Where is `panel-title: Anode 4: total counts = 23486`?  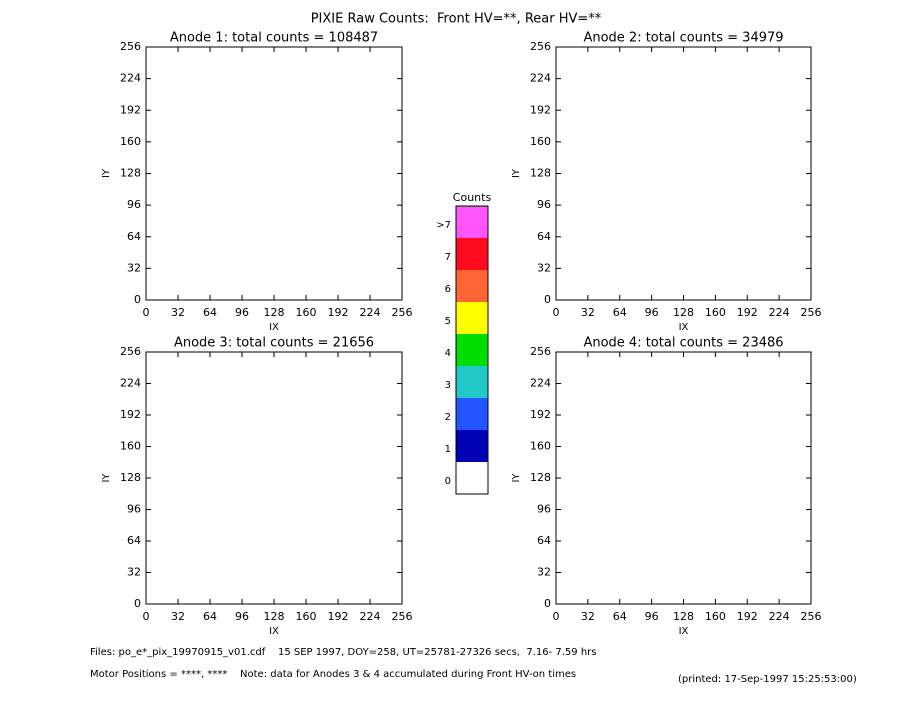
panel-title: Anode 4: total counts = 23486 is located at coordinates (683, 343).